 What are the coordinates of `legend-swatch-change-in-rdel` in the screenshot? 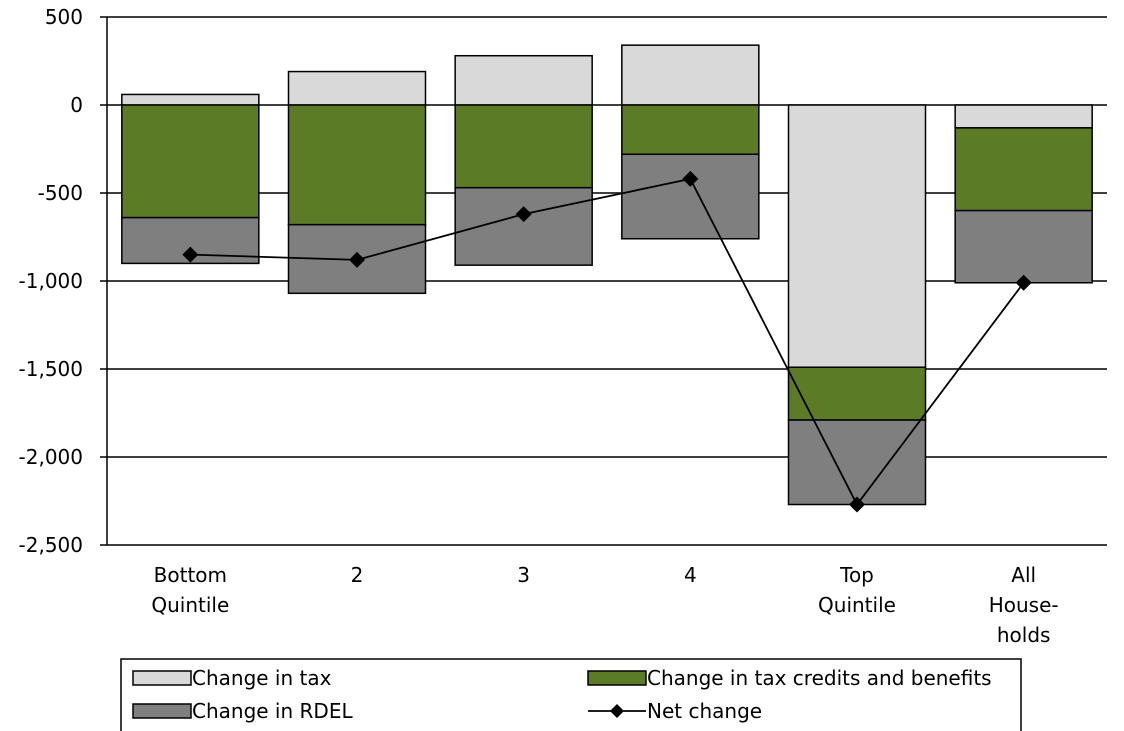 It's located at (162, 711).